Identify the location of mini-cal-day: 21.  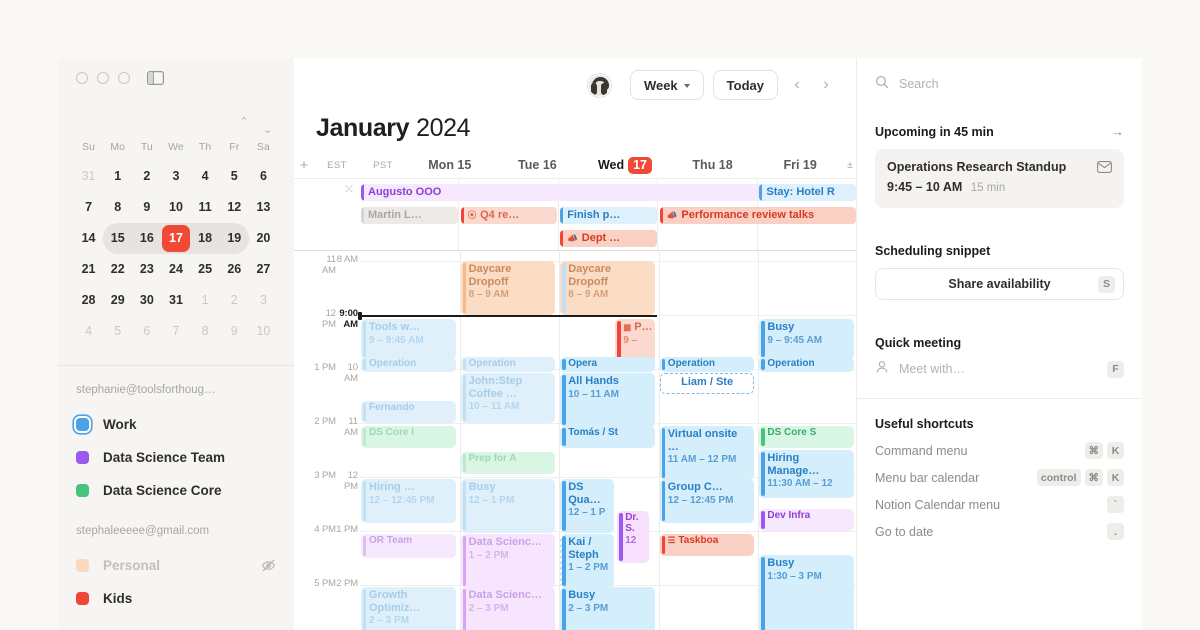
(88, 269).